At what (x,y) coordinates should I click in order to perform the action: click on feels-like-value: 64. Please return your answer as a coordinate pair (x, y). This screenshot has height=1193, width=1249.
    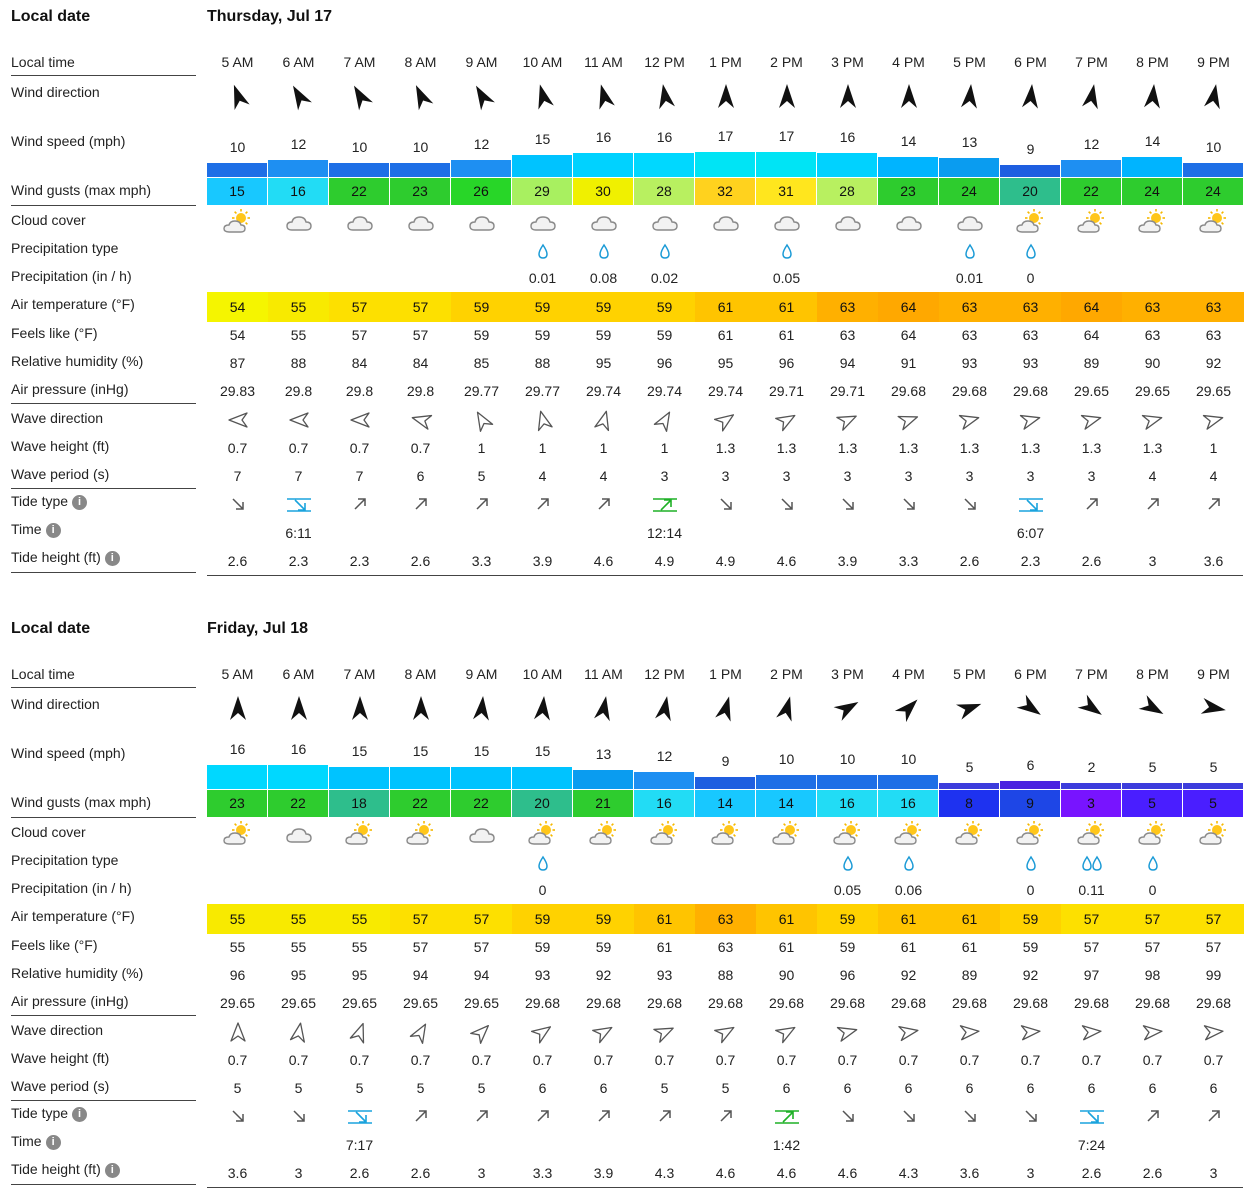
    Looking at the image, I should click on (1091, 335).